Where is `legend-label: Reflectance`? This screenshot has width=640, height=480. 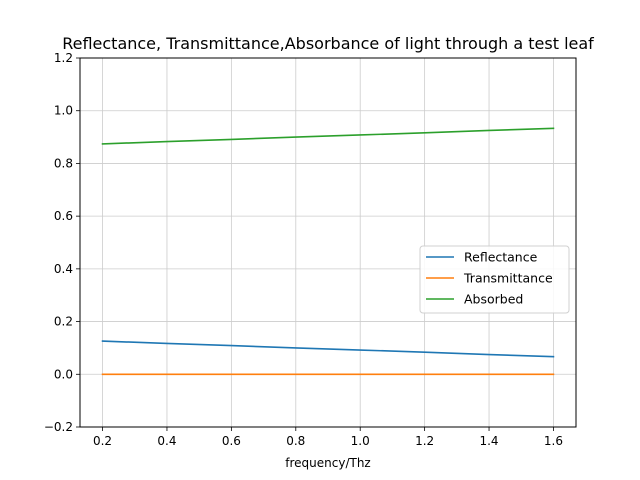 legend-label: Reflectance is located at coordinates (501, 257).